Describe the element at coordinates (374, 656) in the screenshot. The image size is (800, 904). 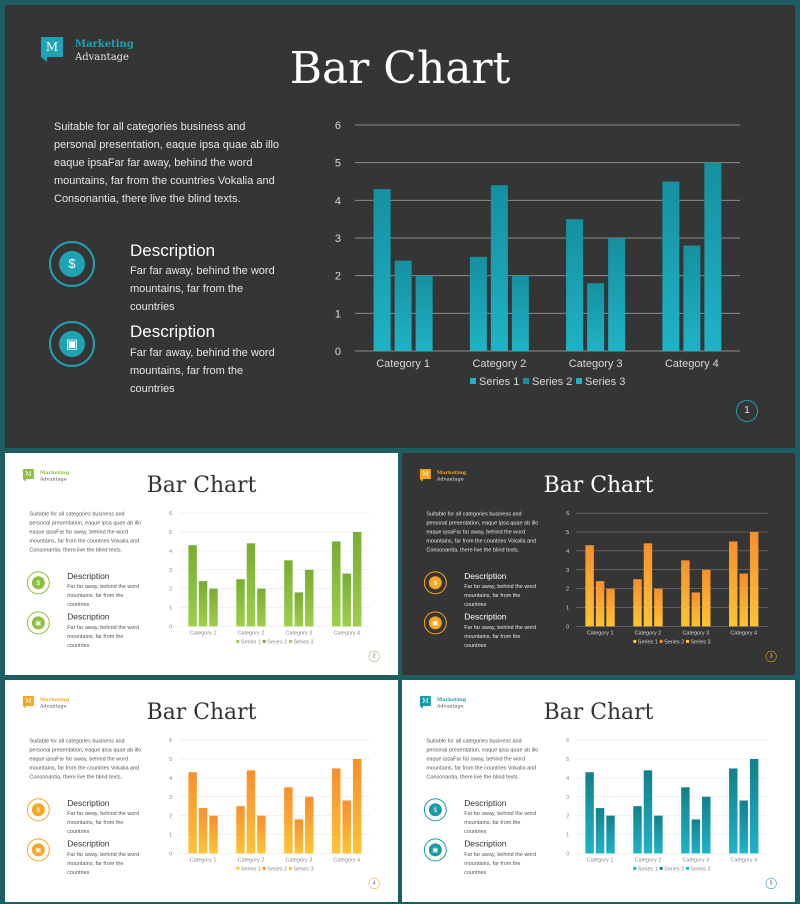
I see `page-number: 2` at that location.